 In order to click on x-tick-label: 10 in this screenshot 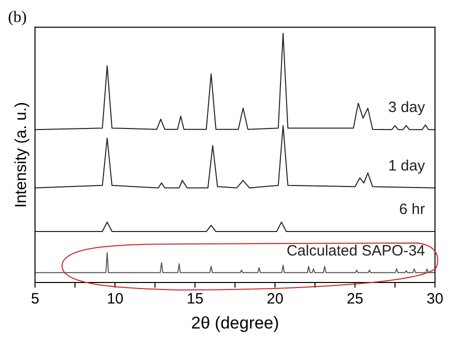, I will do `click(115, 299)`.